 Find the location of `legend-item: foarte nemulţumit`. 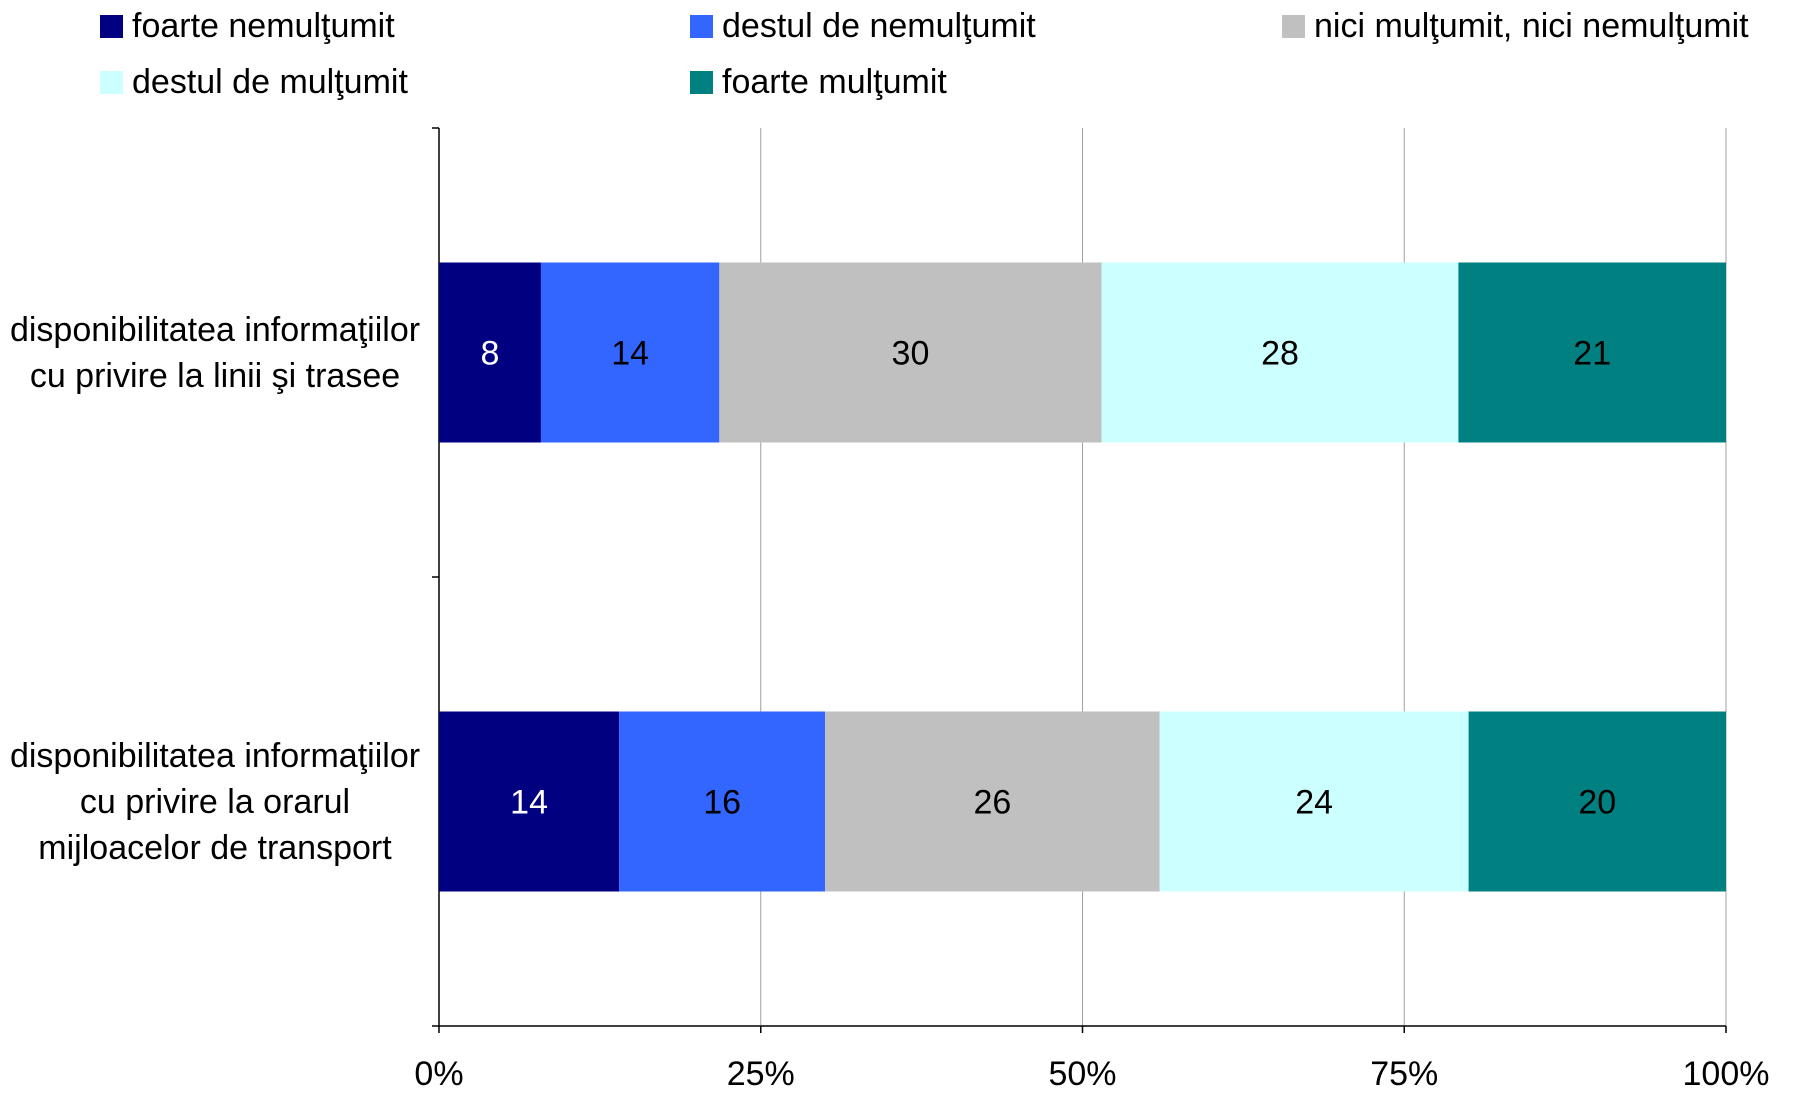

legend-item: foarte nemulţumit is located at coordinates (247, 26).